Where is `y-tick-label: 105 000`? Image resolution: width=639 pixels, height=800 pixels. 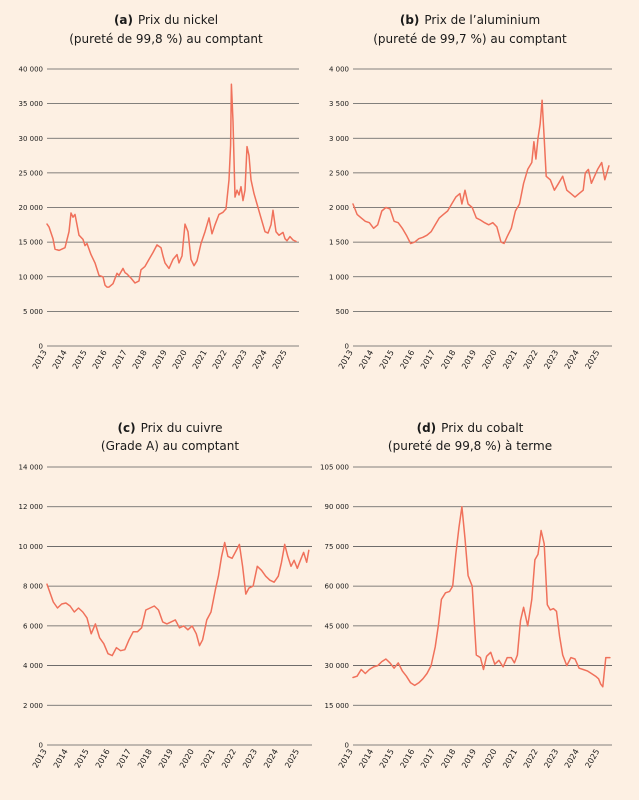
y-tick-label: 105 000 is located at coordinates (334, 468).